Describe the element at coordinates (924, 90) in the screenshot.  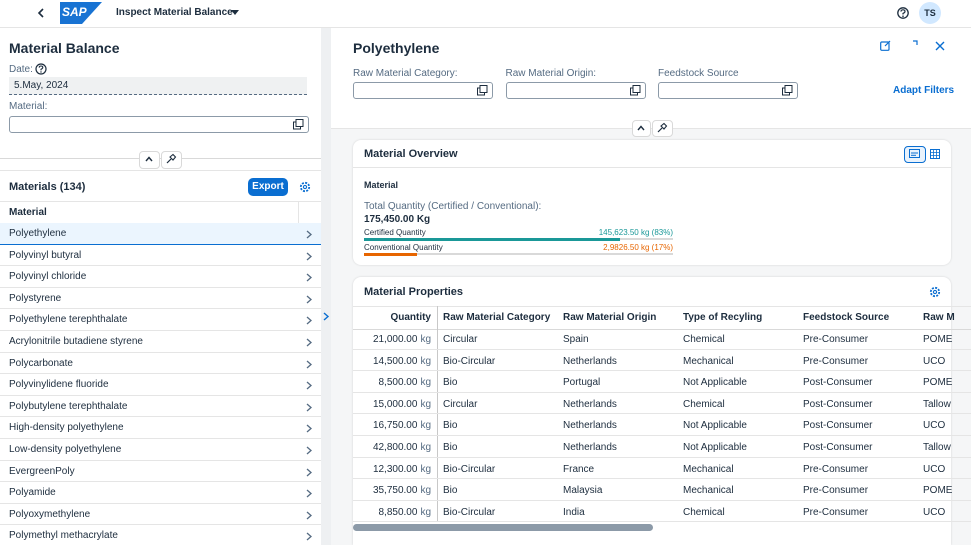
I see `adapt-filters: Adapt Filters` at that location.